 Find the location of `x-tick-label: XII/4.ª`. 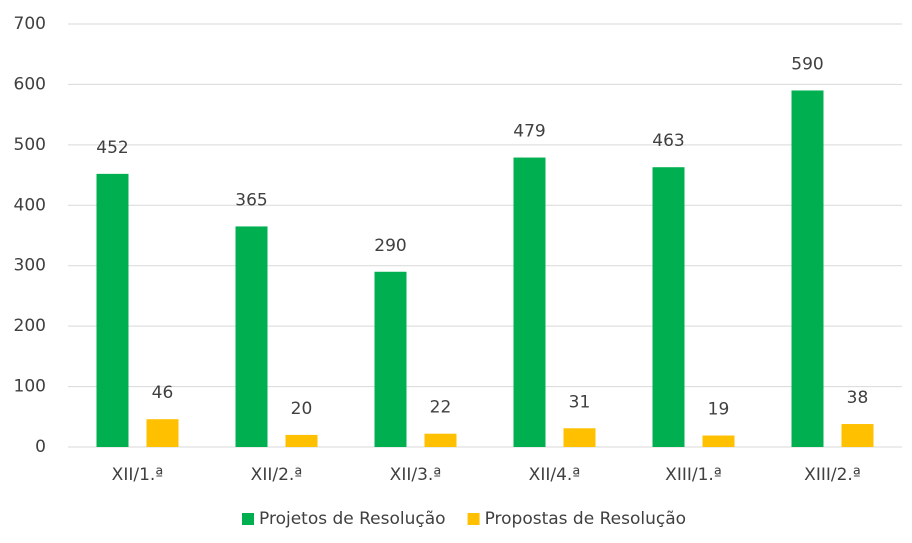

x-tick-label: XII/4.ª is located at coordinates (555, 475).